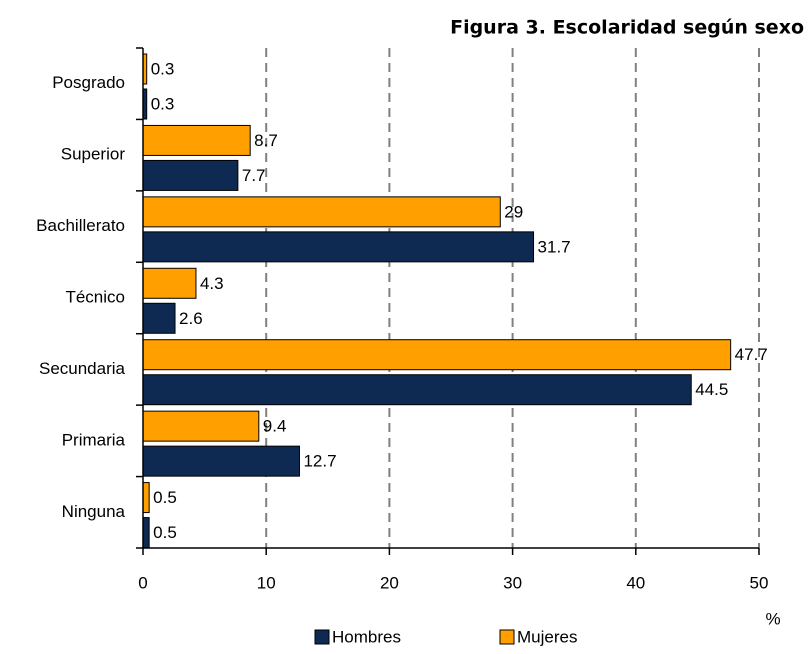 The height and width of the screenshot is (654, 808). I want to click on y-tick-label: Superior, so click(93, 154).